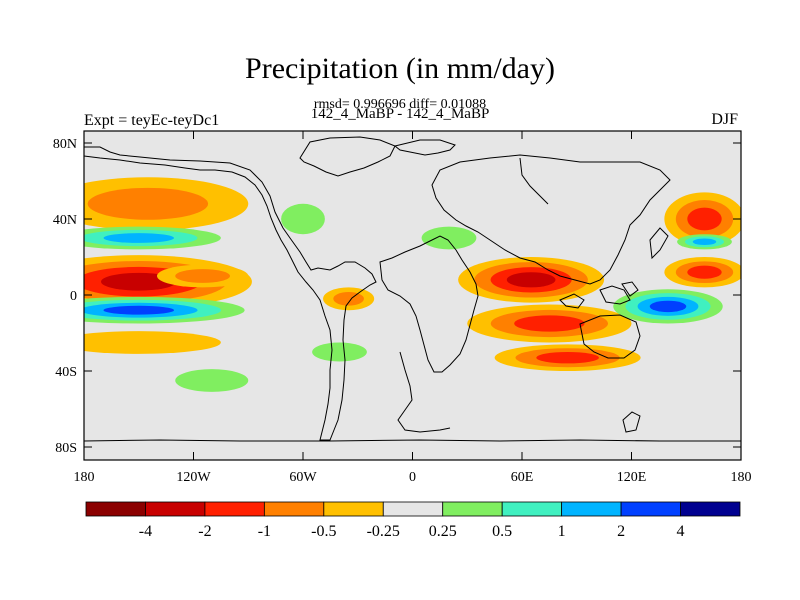  I want to click on colorbar-label: -1, so click(264, 531).